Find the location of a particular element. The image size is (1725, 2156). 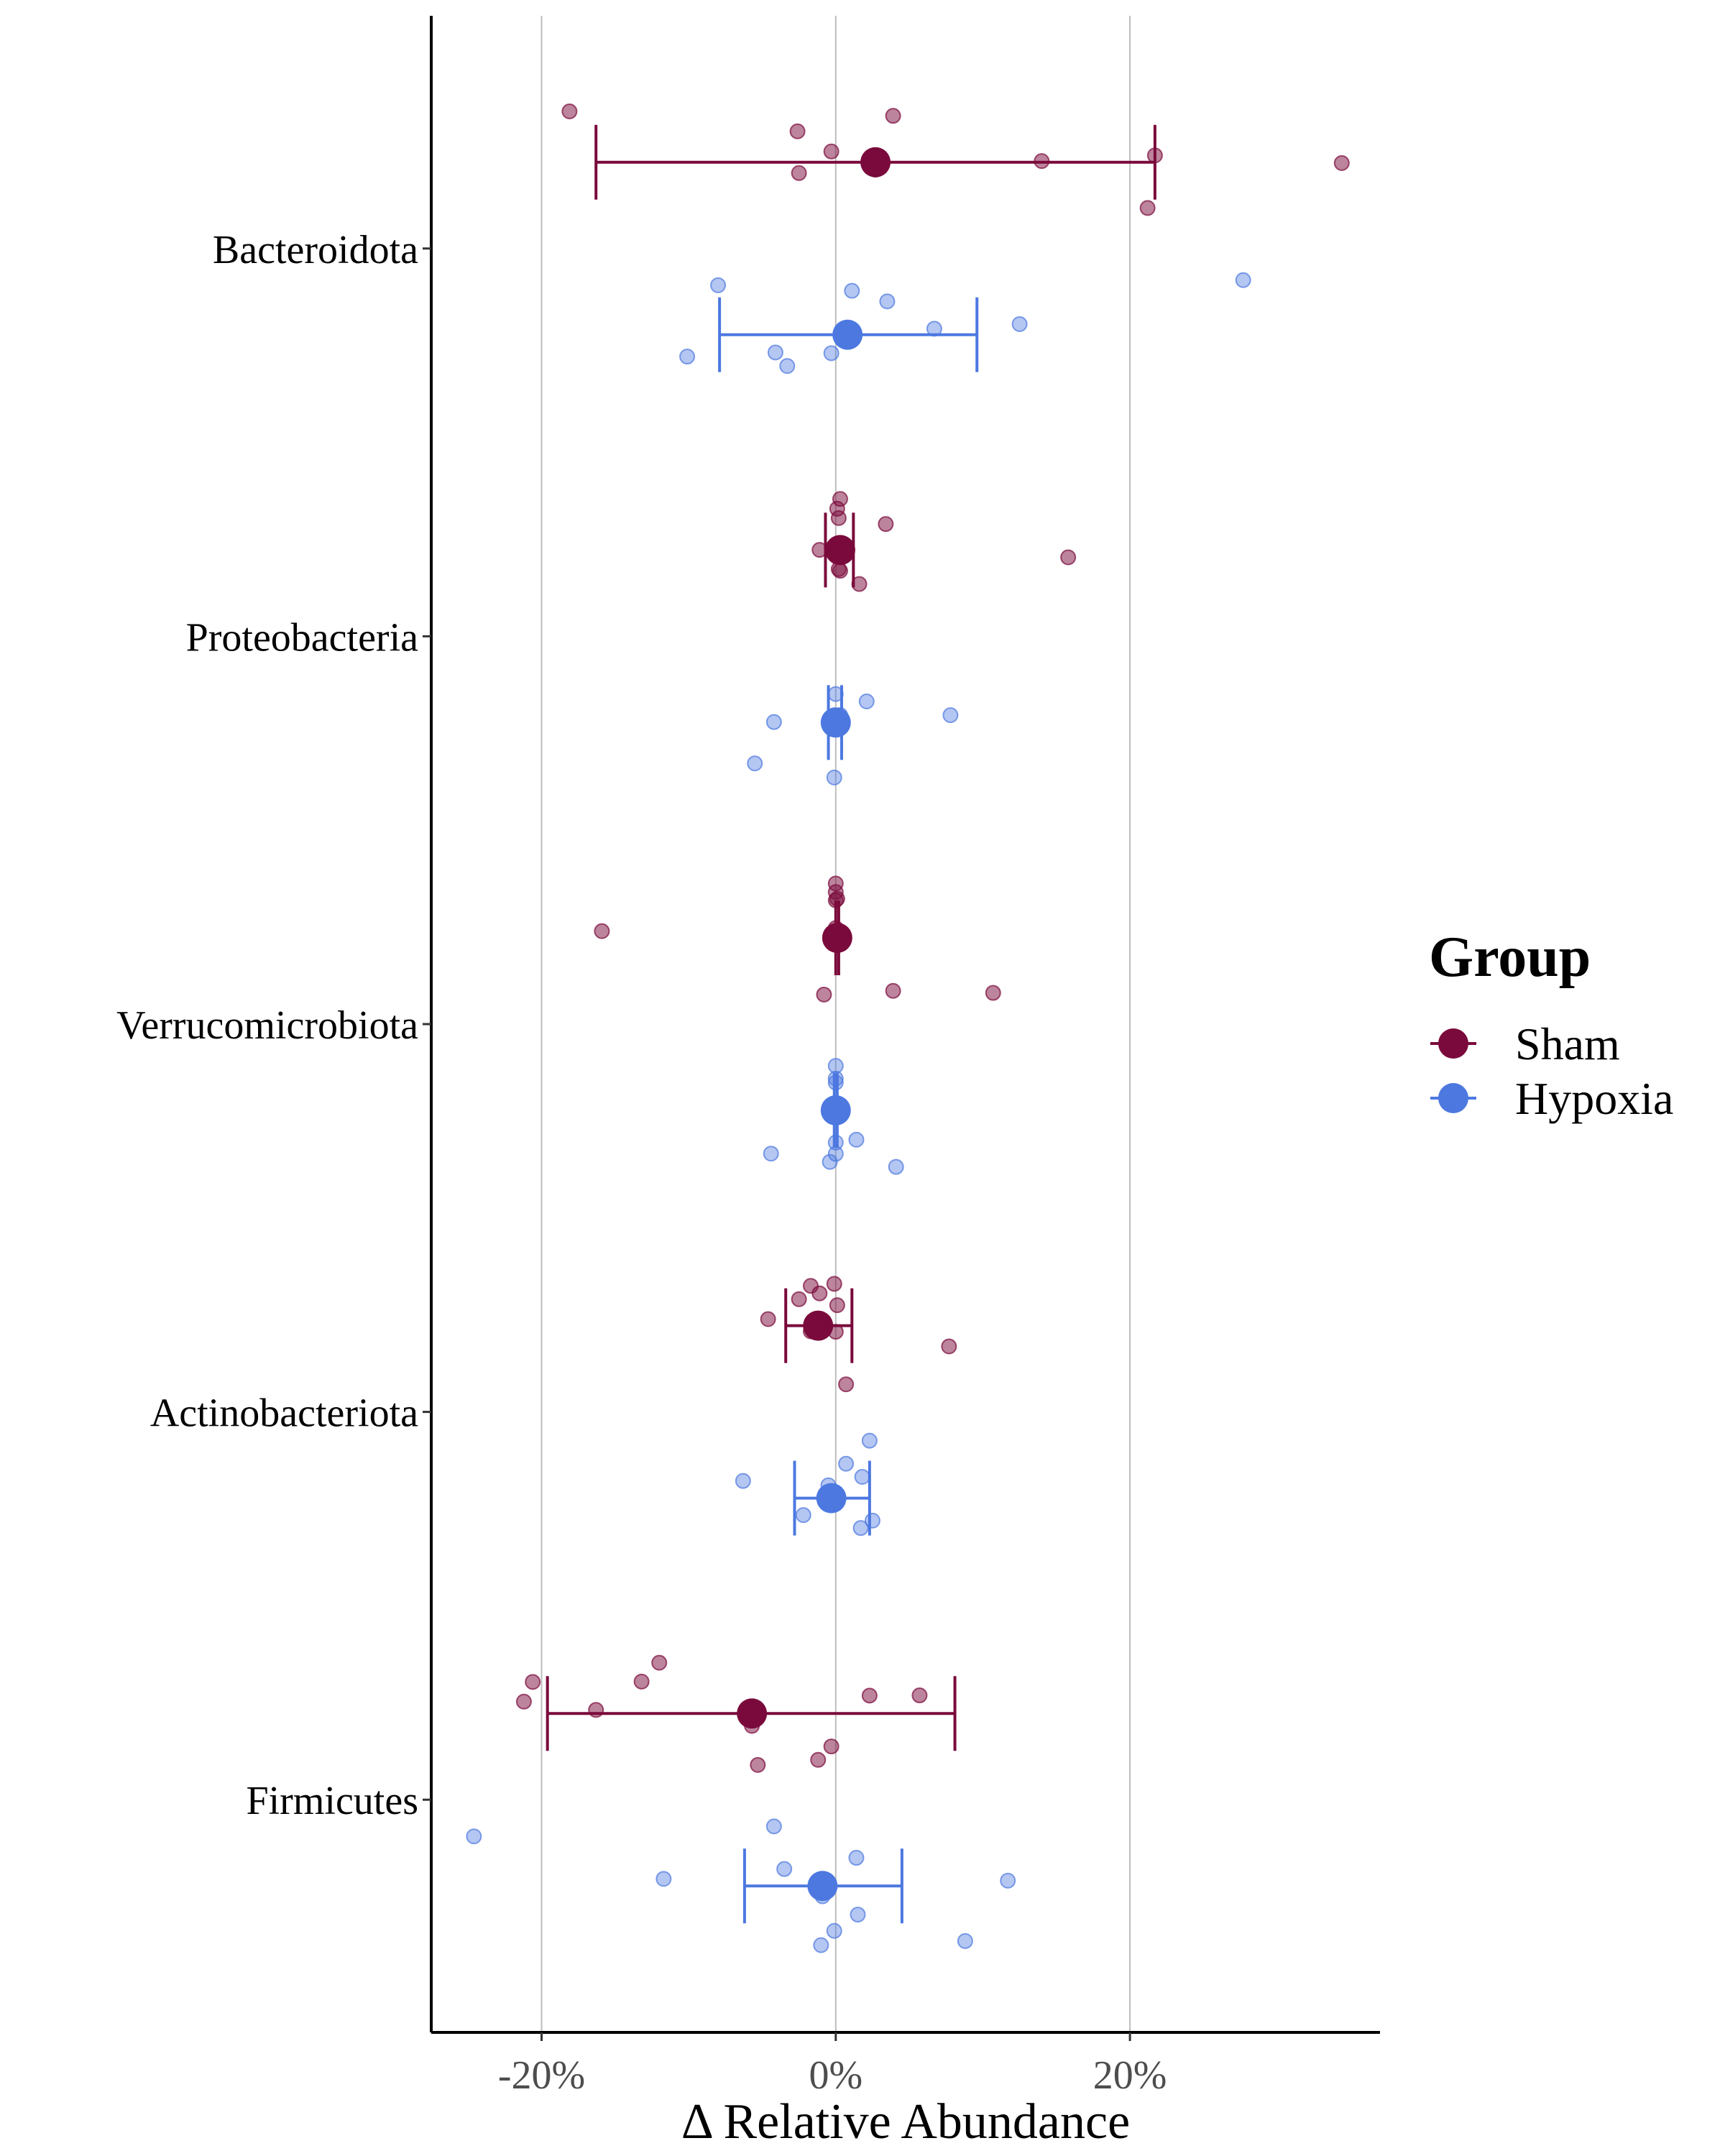

x-tick-label: 0% is located at coordinates (835, 2075).